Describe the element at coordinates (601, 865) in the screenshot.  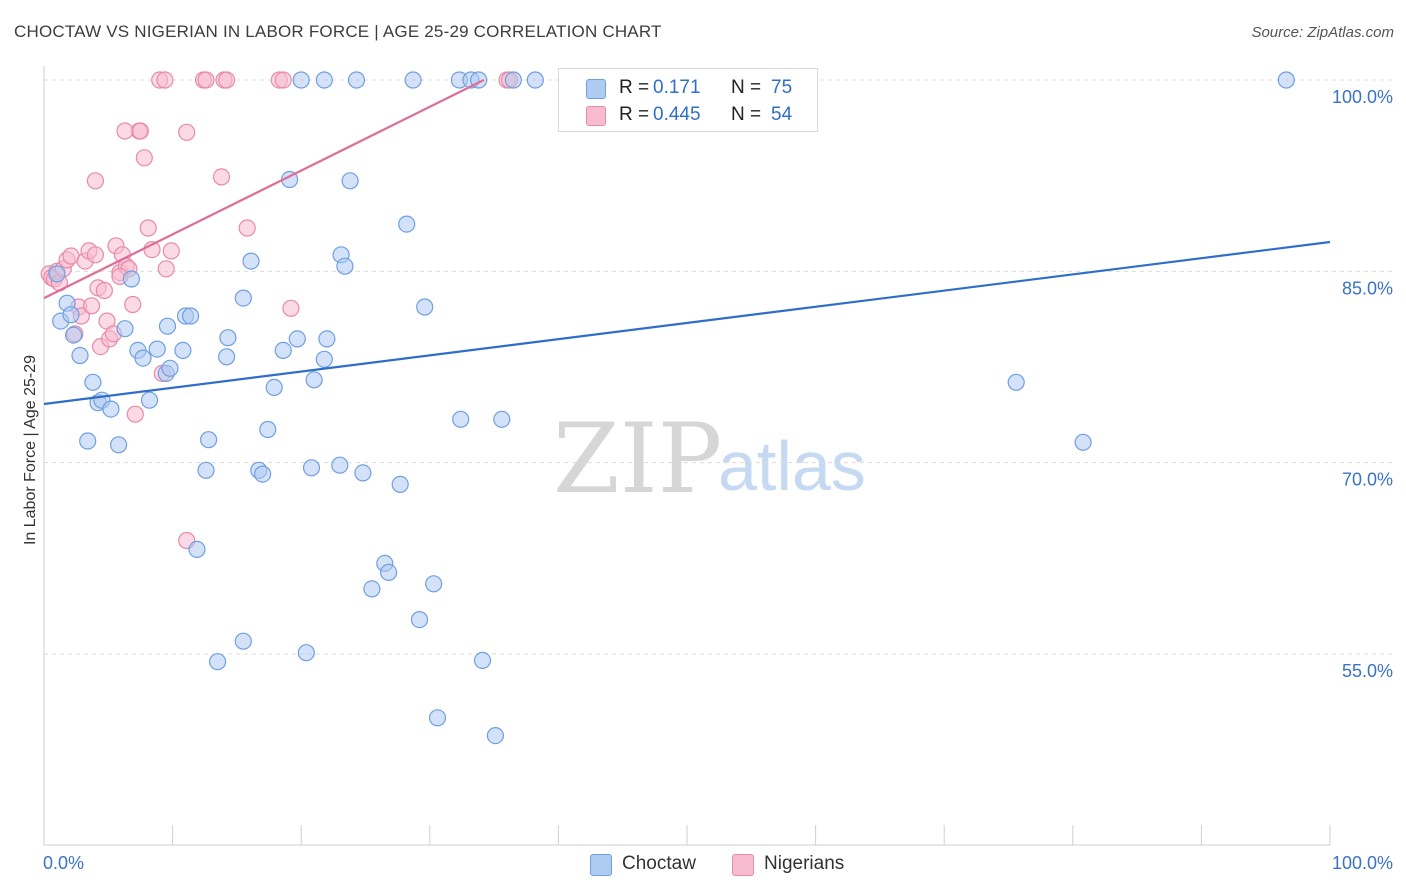
I see `choctaw-legend-swatch` at that location.